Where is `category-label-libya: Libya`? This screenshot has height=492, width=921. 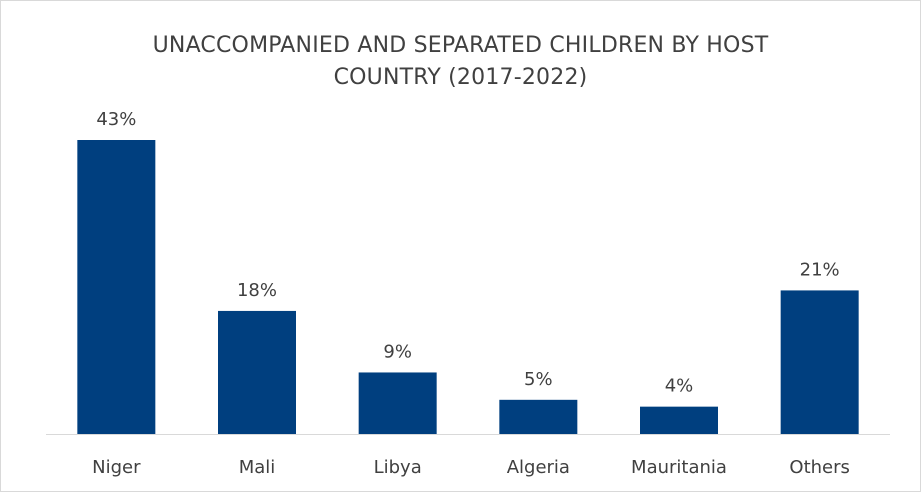 category-label-libya: Libya is located at coordinates (398, 467).